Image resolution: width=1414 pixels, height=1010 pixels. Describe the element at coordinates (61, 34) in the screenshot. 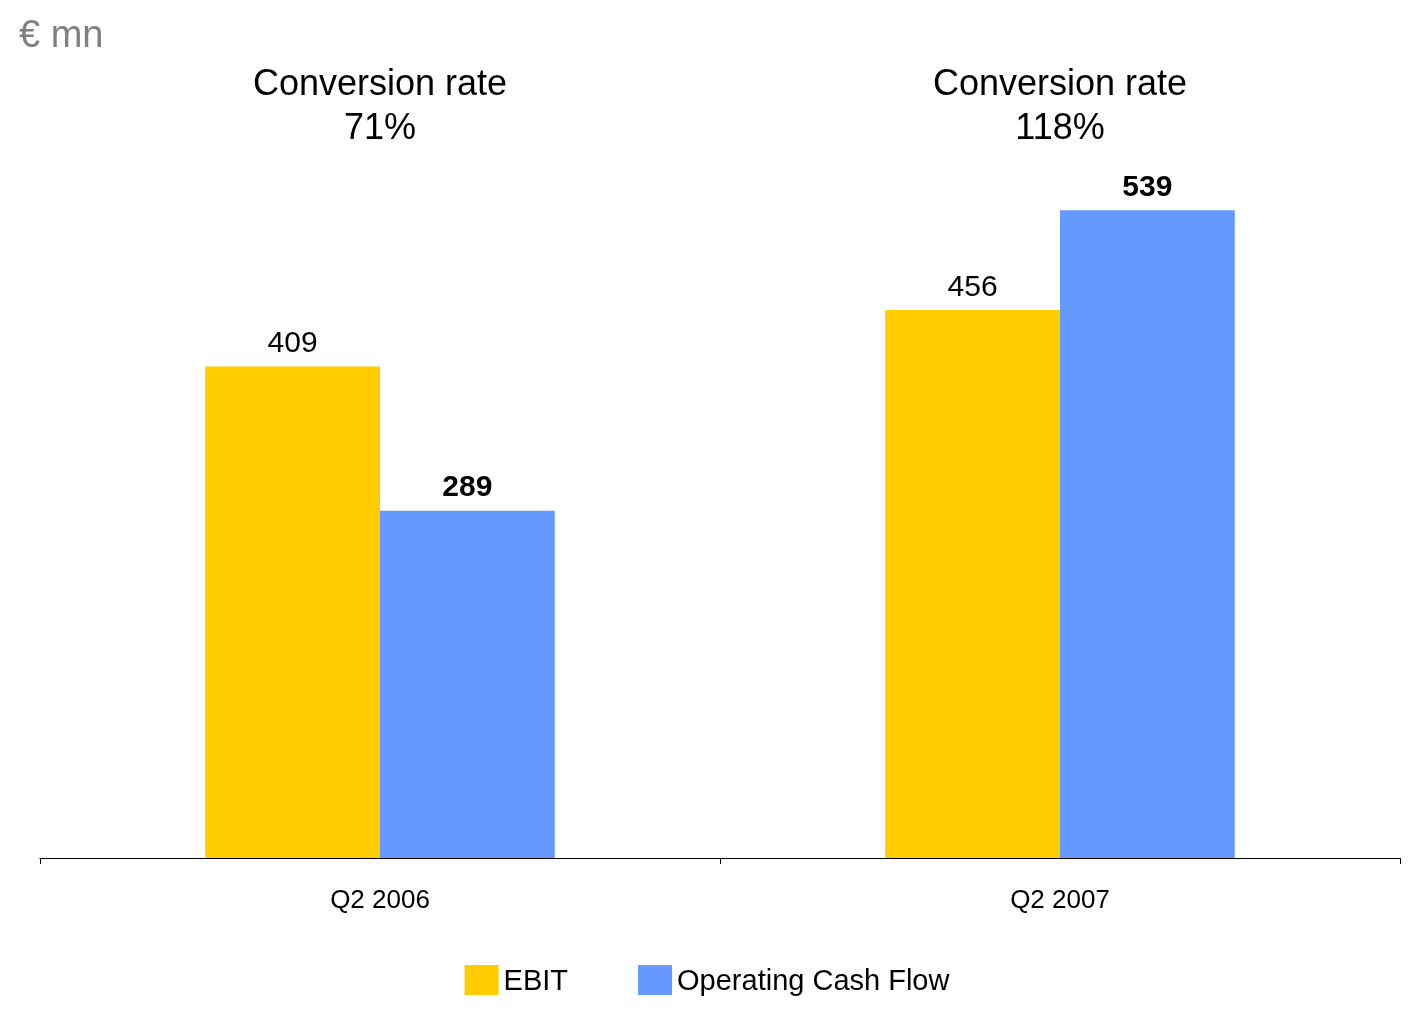

I see `y-axis-title: € mn` at that location.